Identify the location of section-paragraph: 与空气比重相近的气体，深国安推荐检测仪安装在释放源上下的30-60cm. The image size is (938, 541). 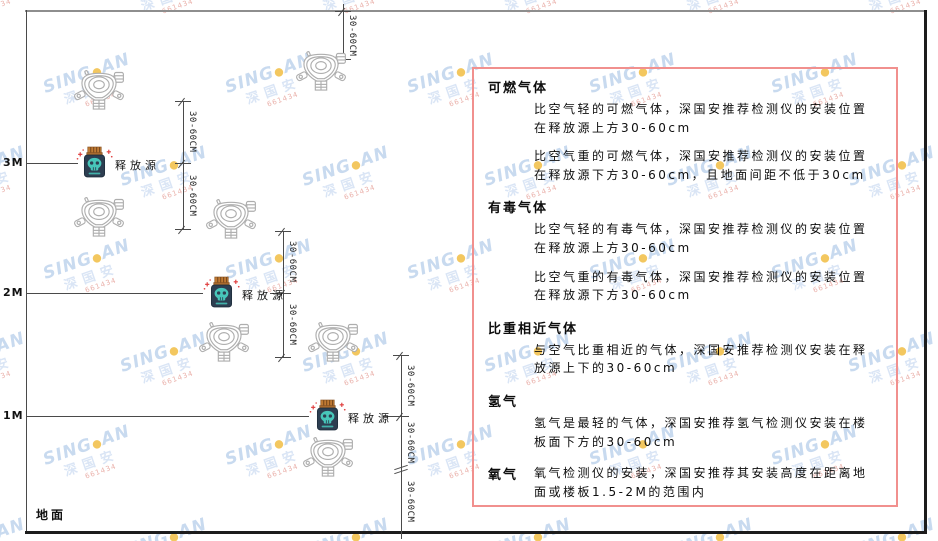
(701, 359).